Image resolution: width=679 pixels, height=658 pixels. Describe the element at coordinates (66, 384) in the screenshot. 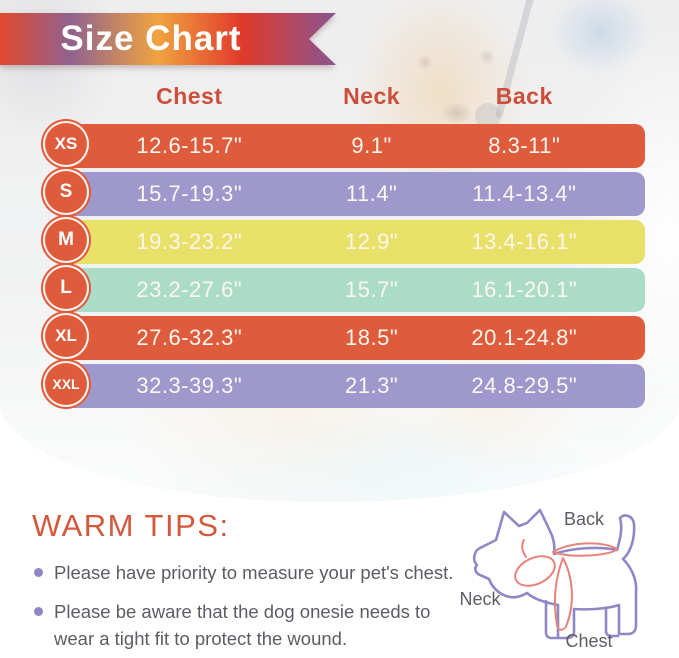

I see `size-badge: XXL` at that location.